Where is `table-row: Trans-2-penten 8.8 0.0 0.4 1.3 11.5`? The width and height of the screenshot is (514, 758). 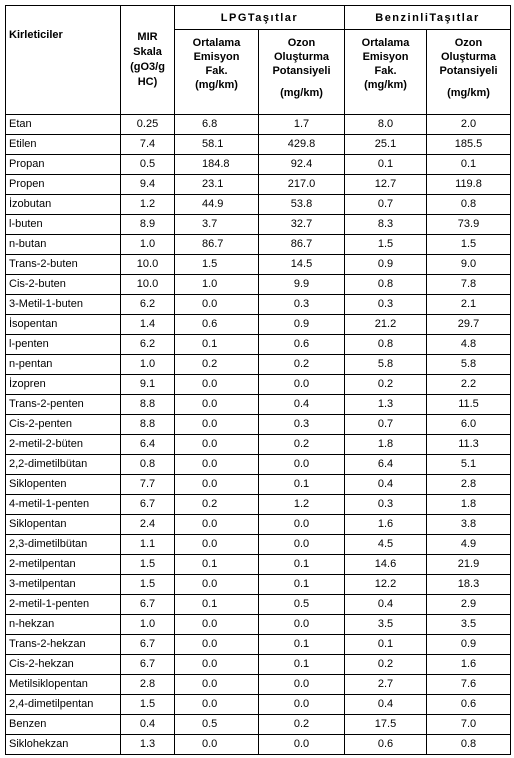
table-row: Trans-2-penten 8.8 0.0 0.4 1.3 11.5 is located at coordinates (258, 404).